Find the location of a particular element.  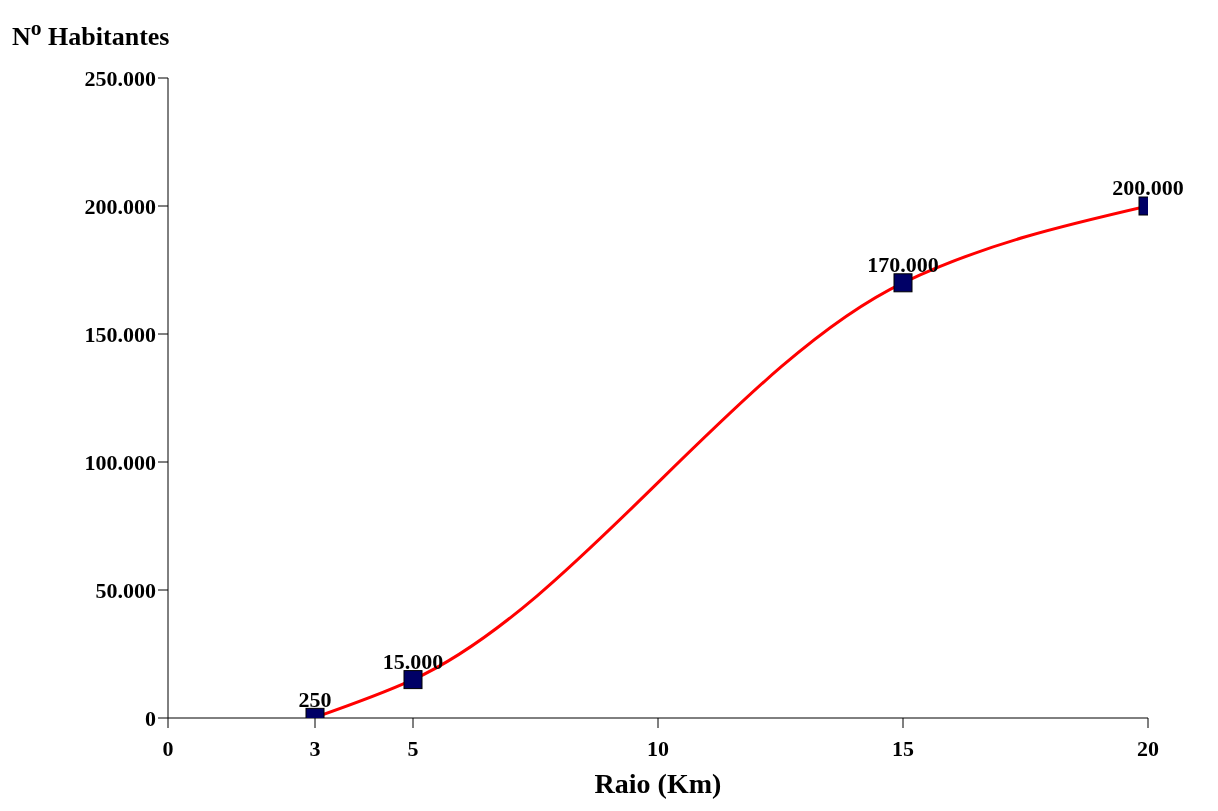

y-tick-label: 200.000 is located at coordinates (120, 206).